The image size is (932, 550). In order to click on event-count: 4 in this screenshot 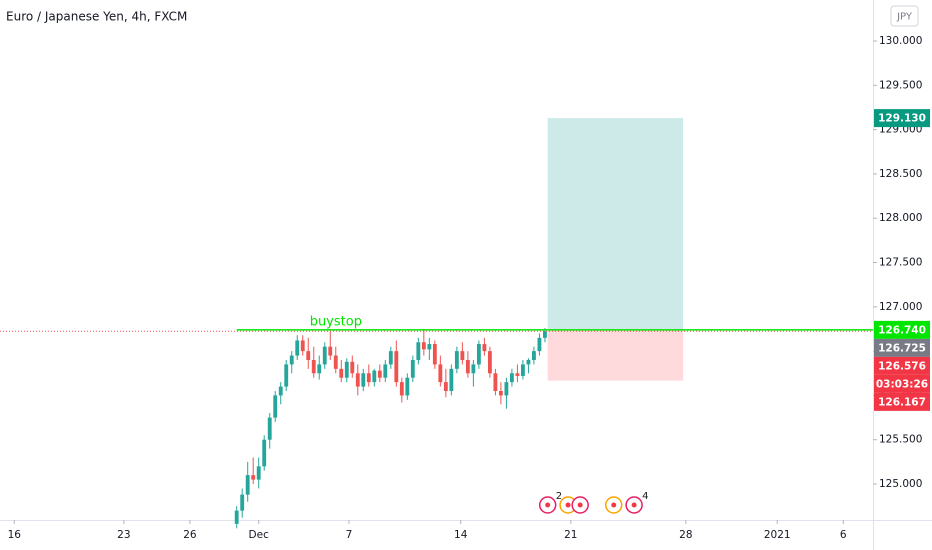, I will do `click(645, 496)`.